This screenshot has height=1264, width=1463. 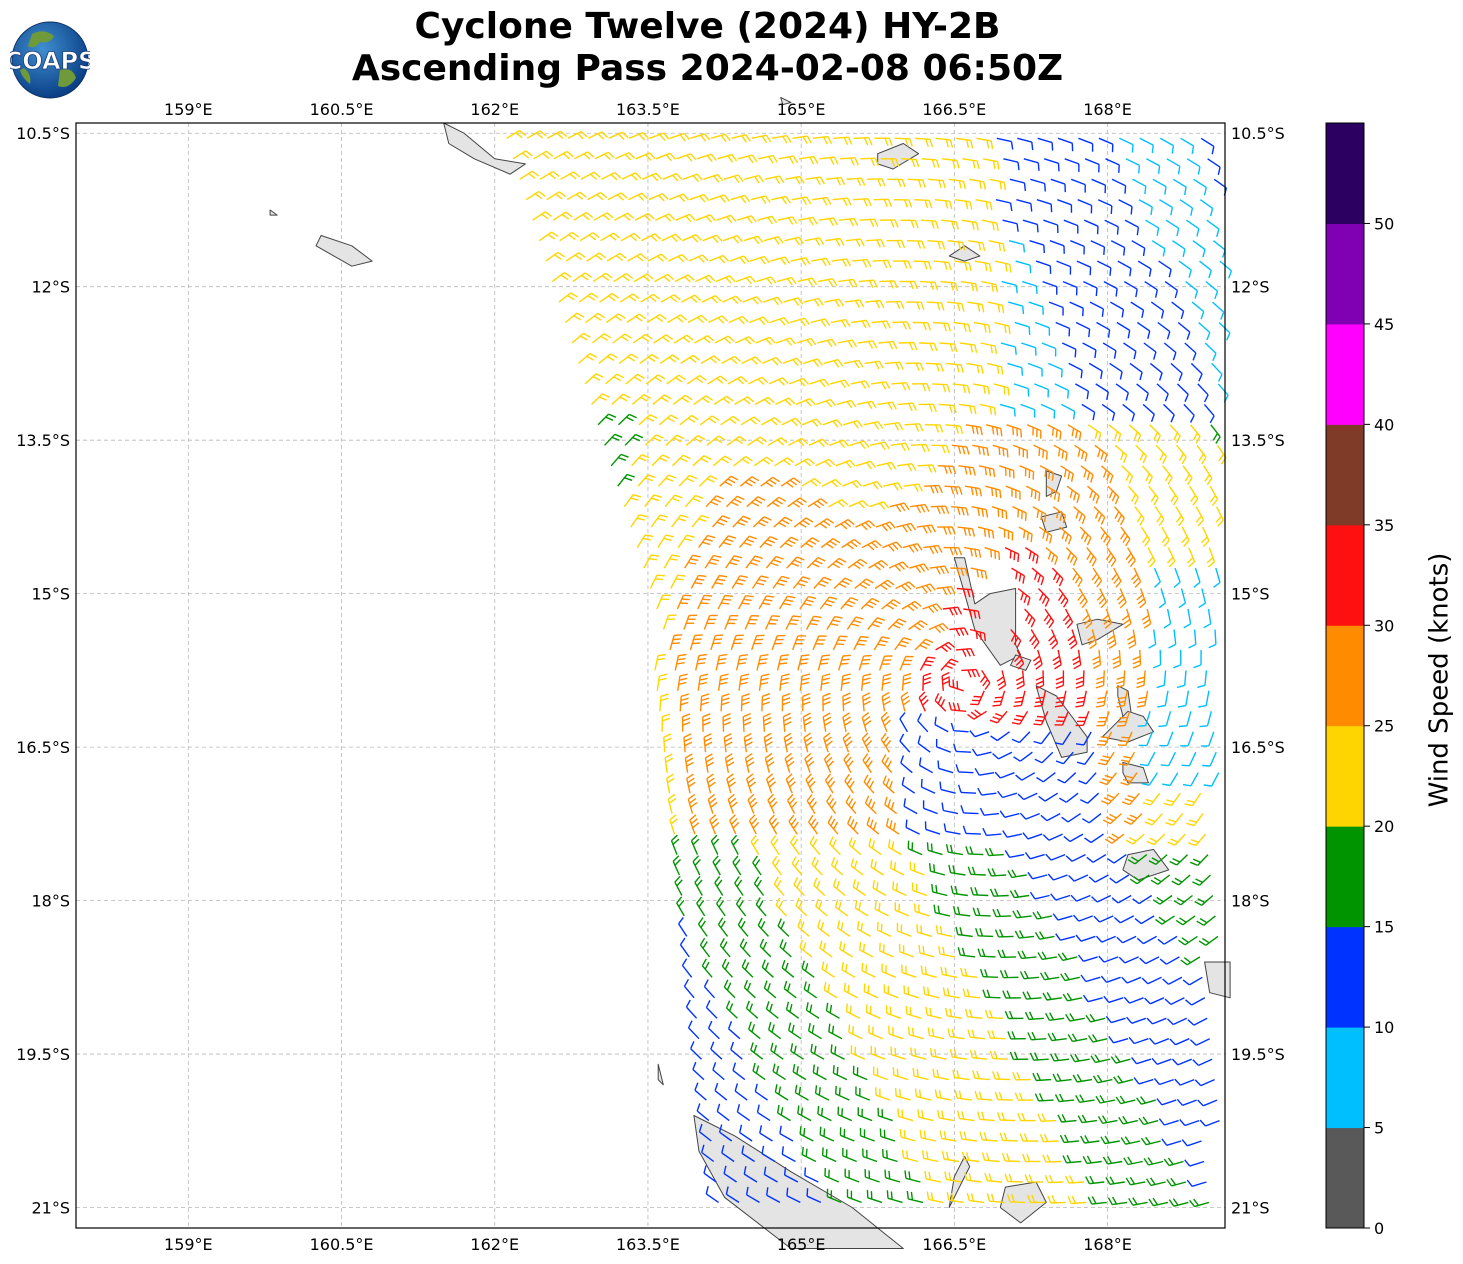 What do you see at coordinates (1384, 826) in the screenshot?
I see `colorbar-tick: 20` at bounding box center [1384, 826].